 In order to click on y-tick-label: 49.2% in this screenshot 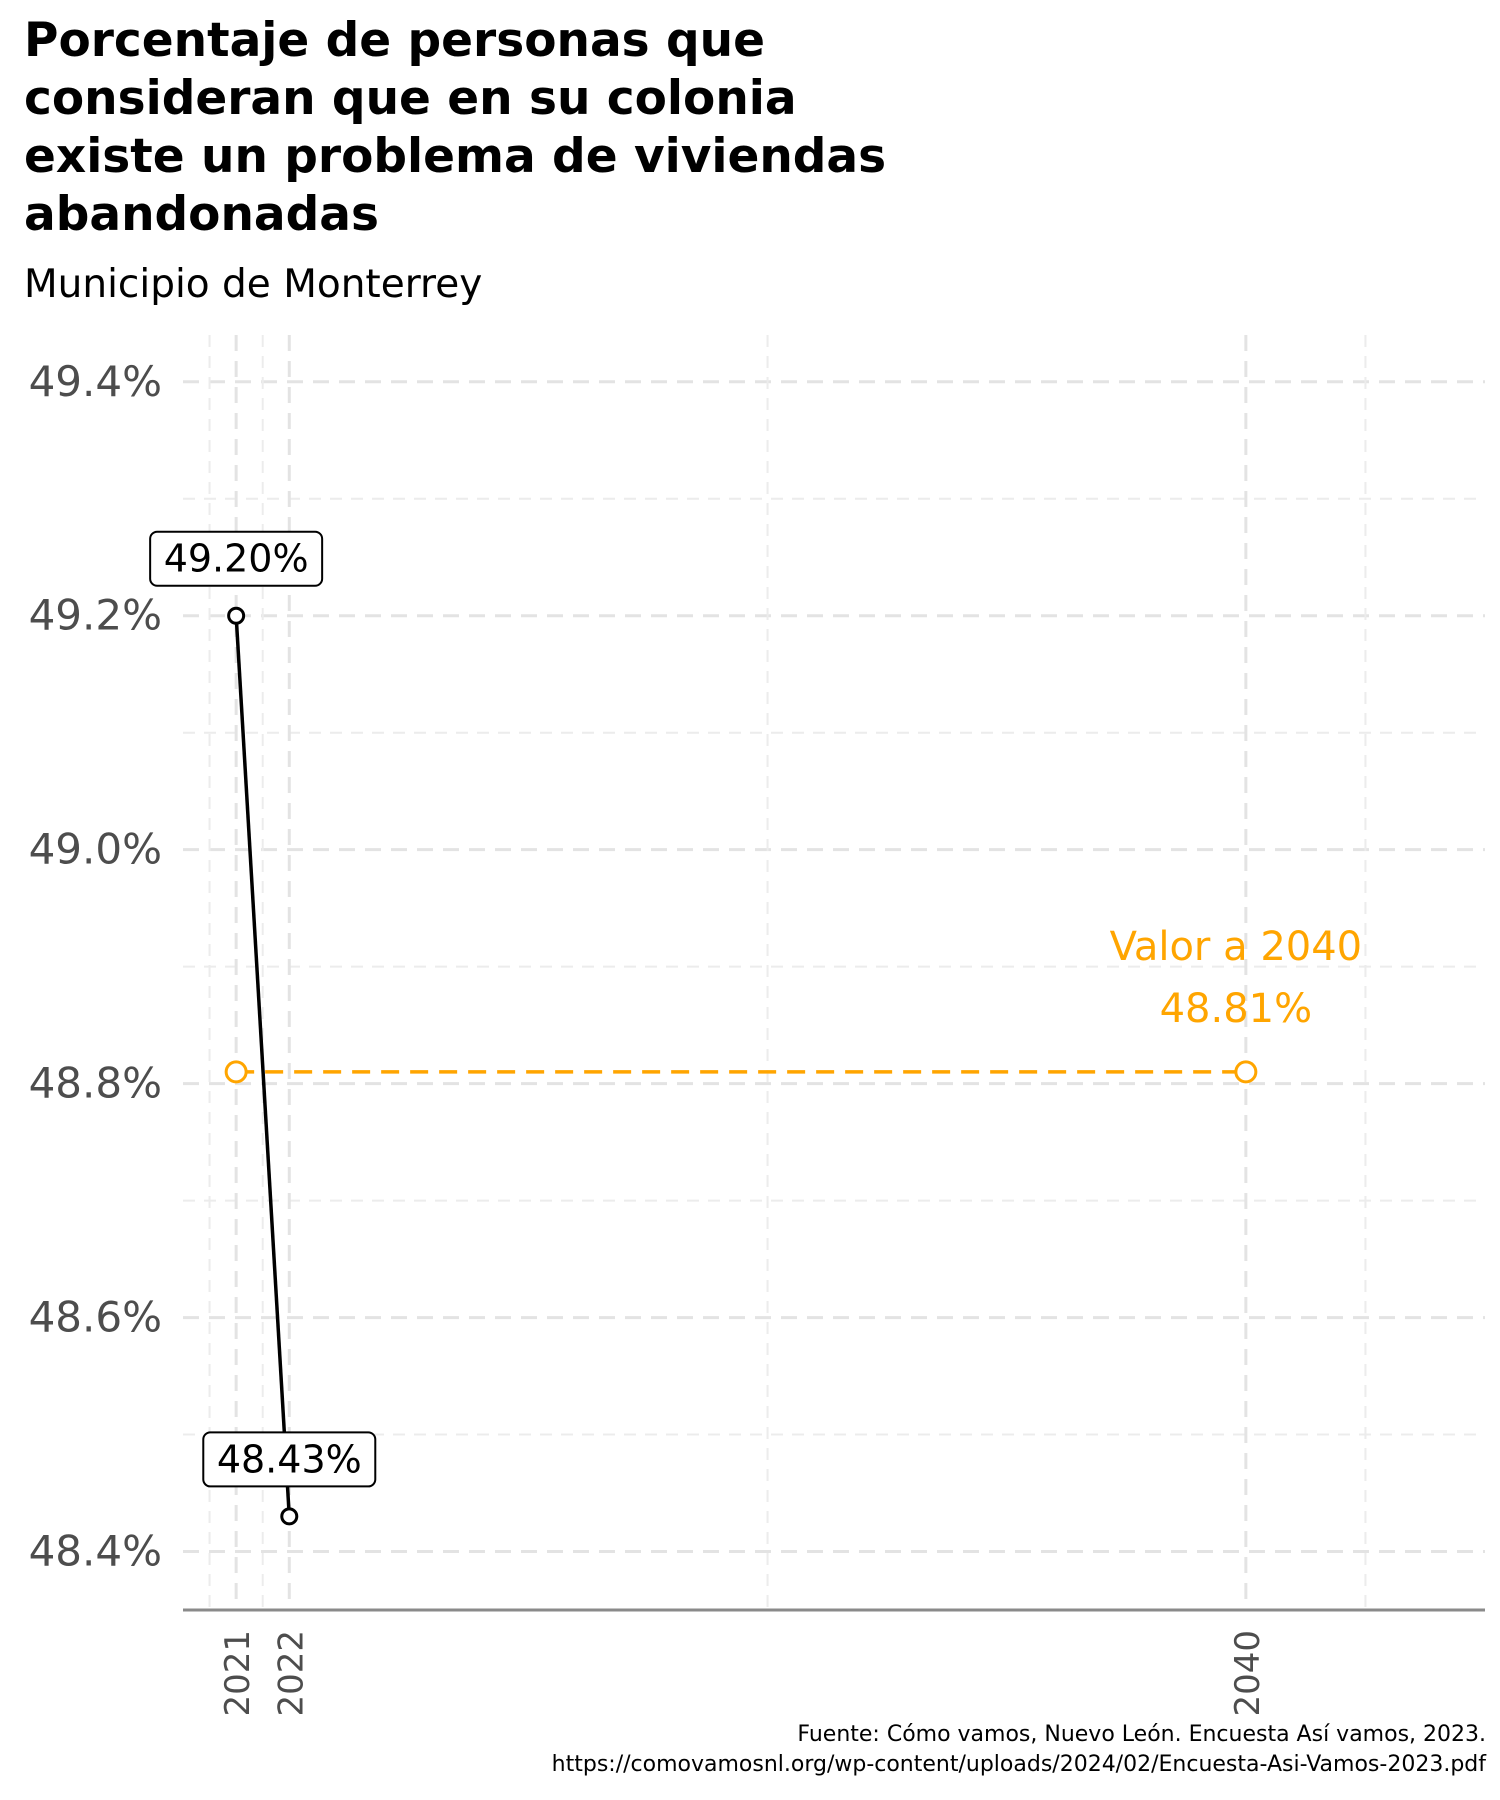, I will do `click(95, 615)`.